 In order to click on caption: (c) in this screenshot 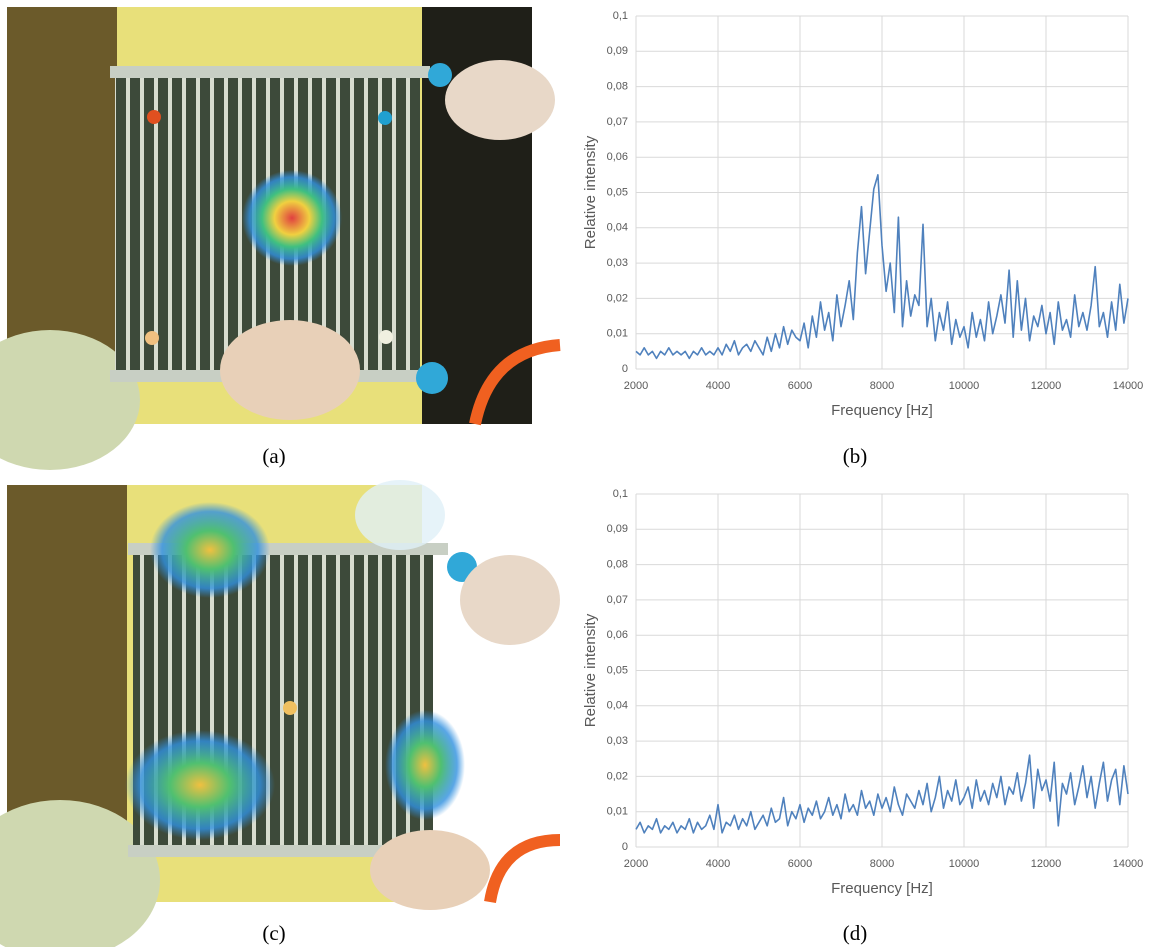, I will do `click(273, 933)`.